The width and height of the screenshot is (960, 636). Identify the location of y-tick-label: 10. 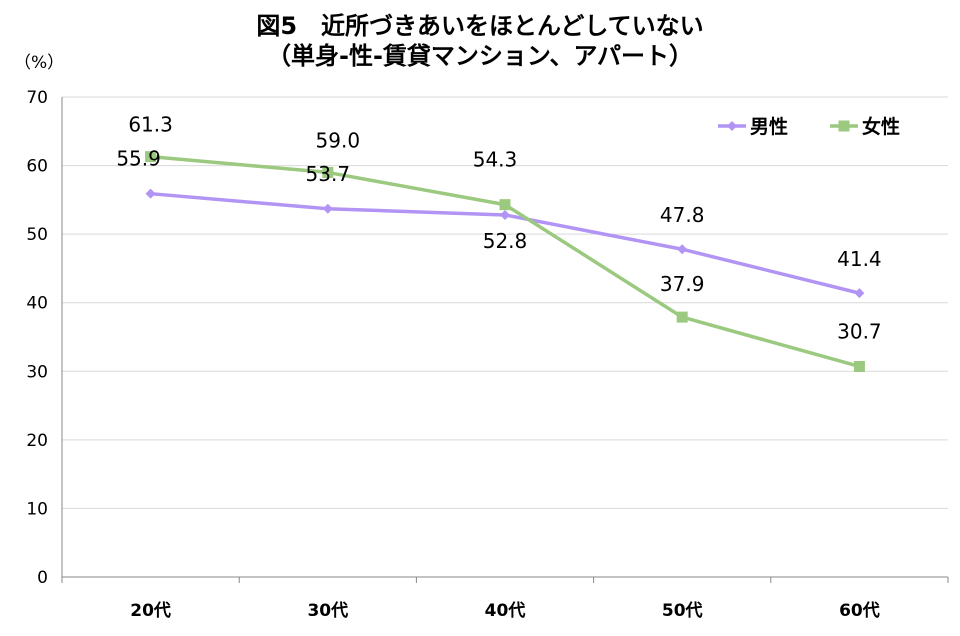
(37, 509).